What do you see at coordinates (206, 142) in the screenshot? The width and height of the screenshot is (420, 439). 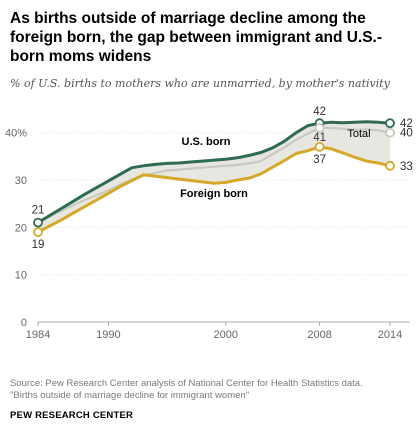 I see `us-born-series-label: U.S. born` at bounding box center [206, 142].